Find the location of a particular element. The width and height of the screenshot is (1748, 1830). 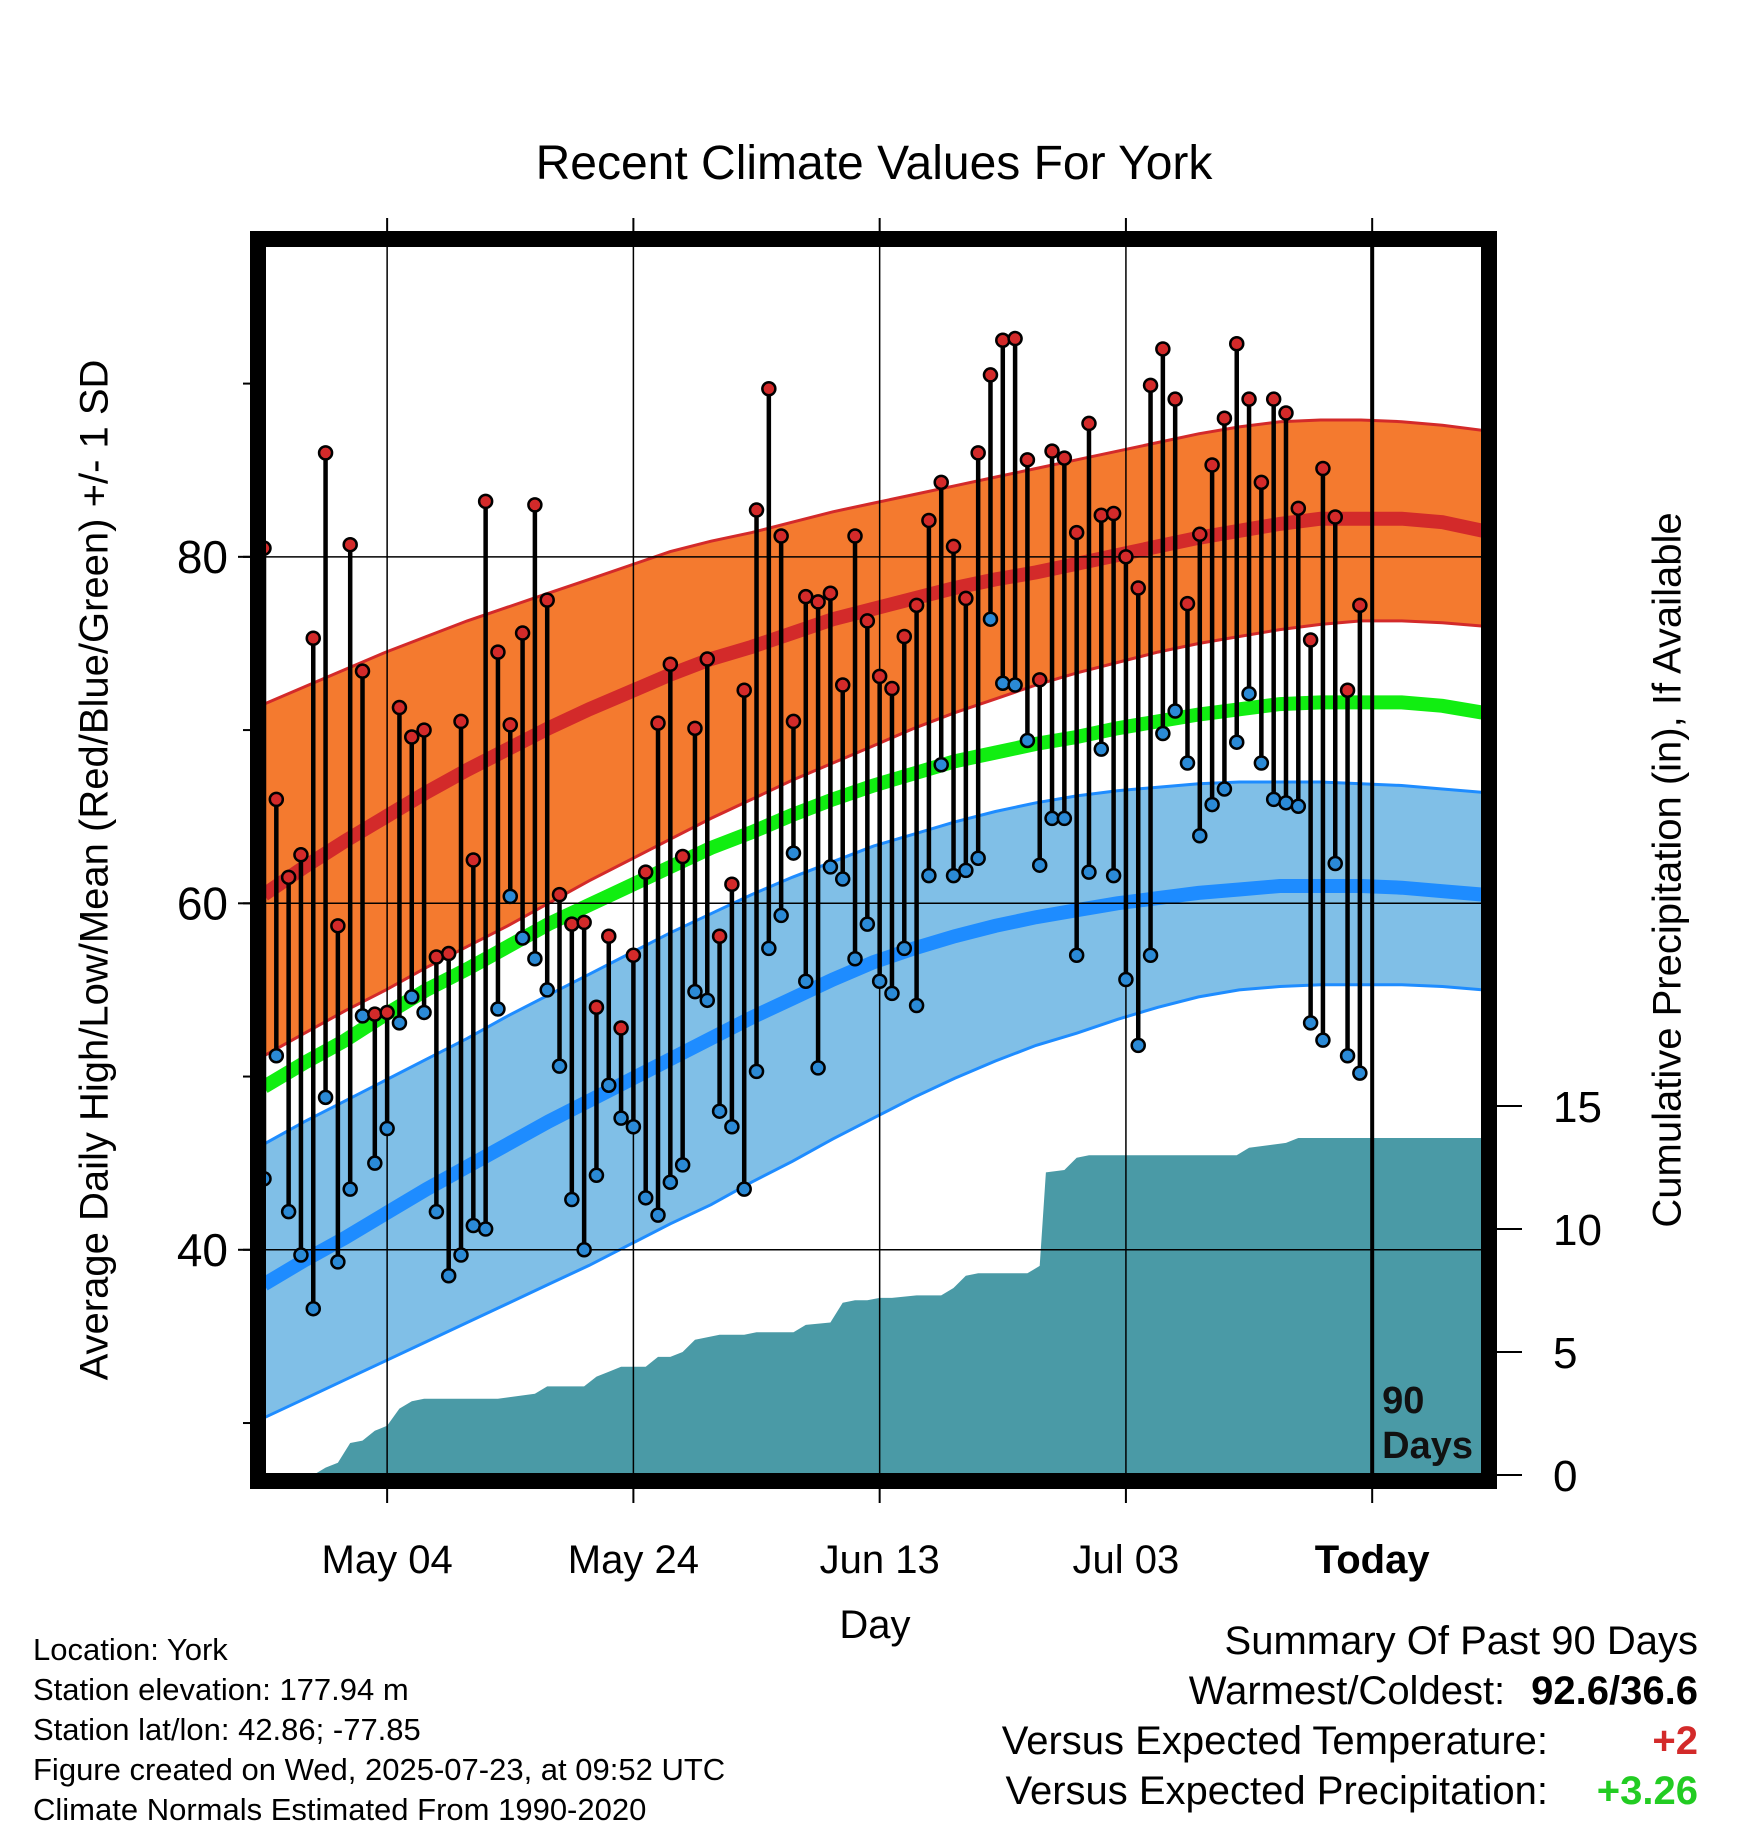

y-tick-label: 60 is located at coordinates (202, 903).